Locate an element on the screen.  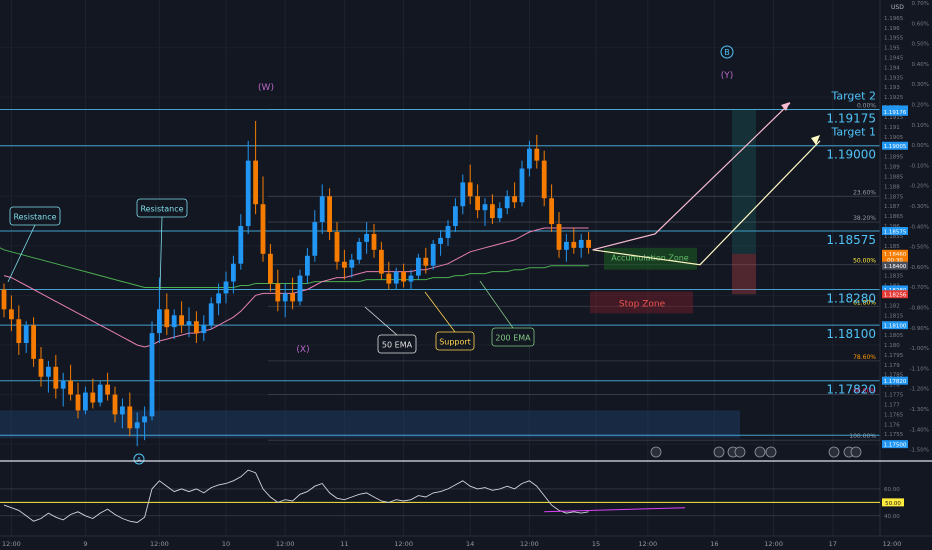
fib-level-label: 0.00% is located at coordinates (866, 105).